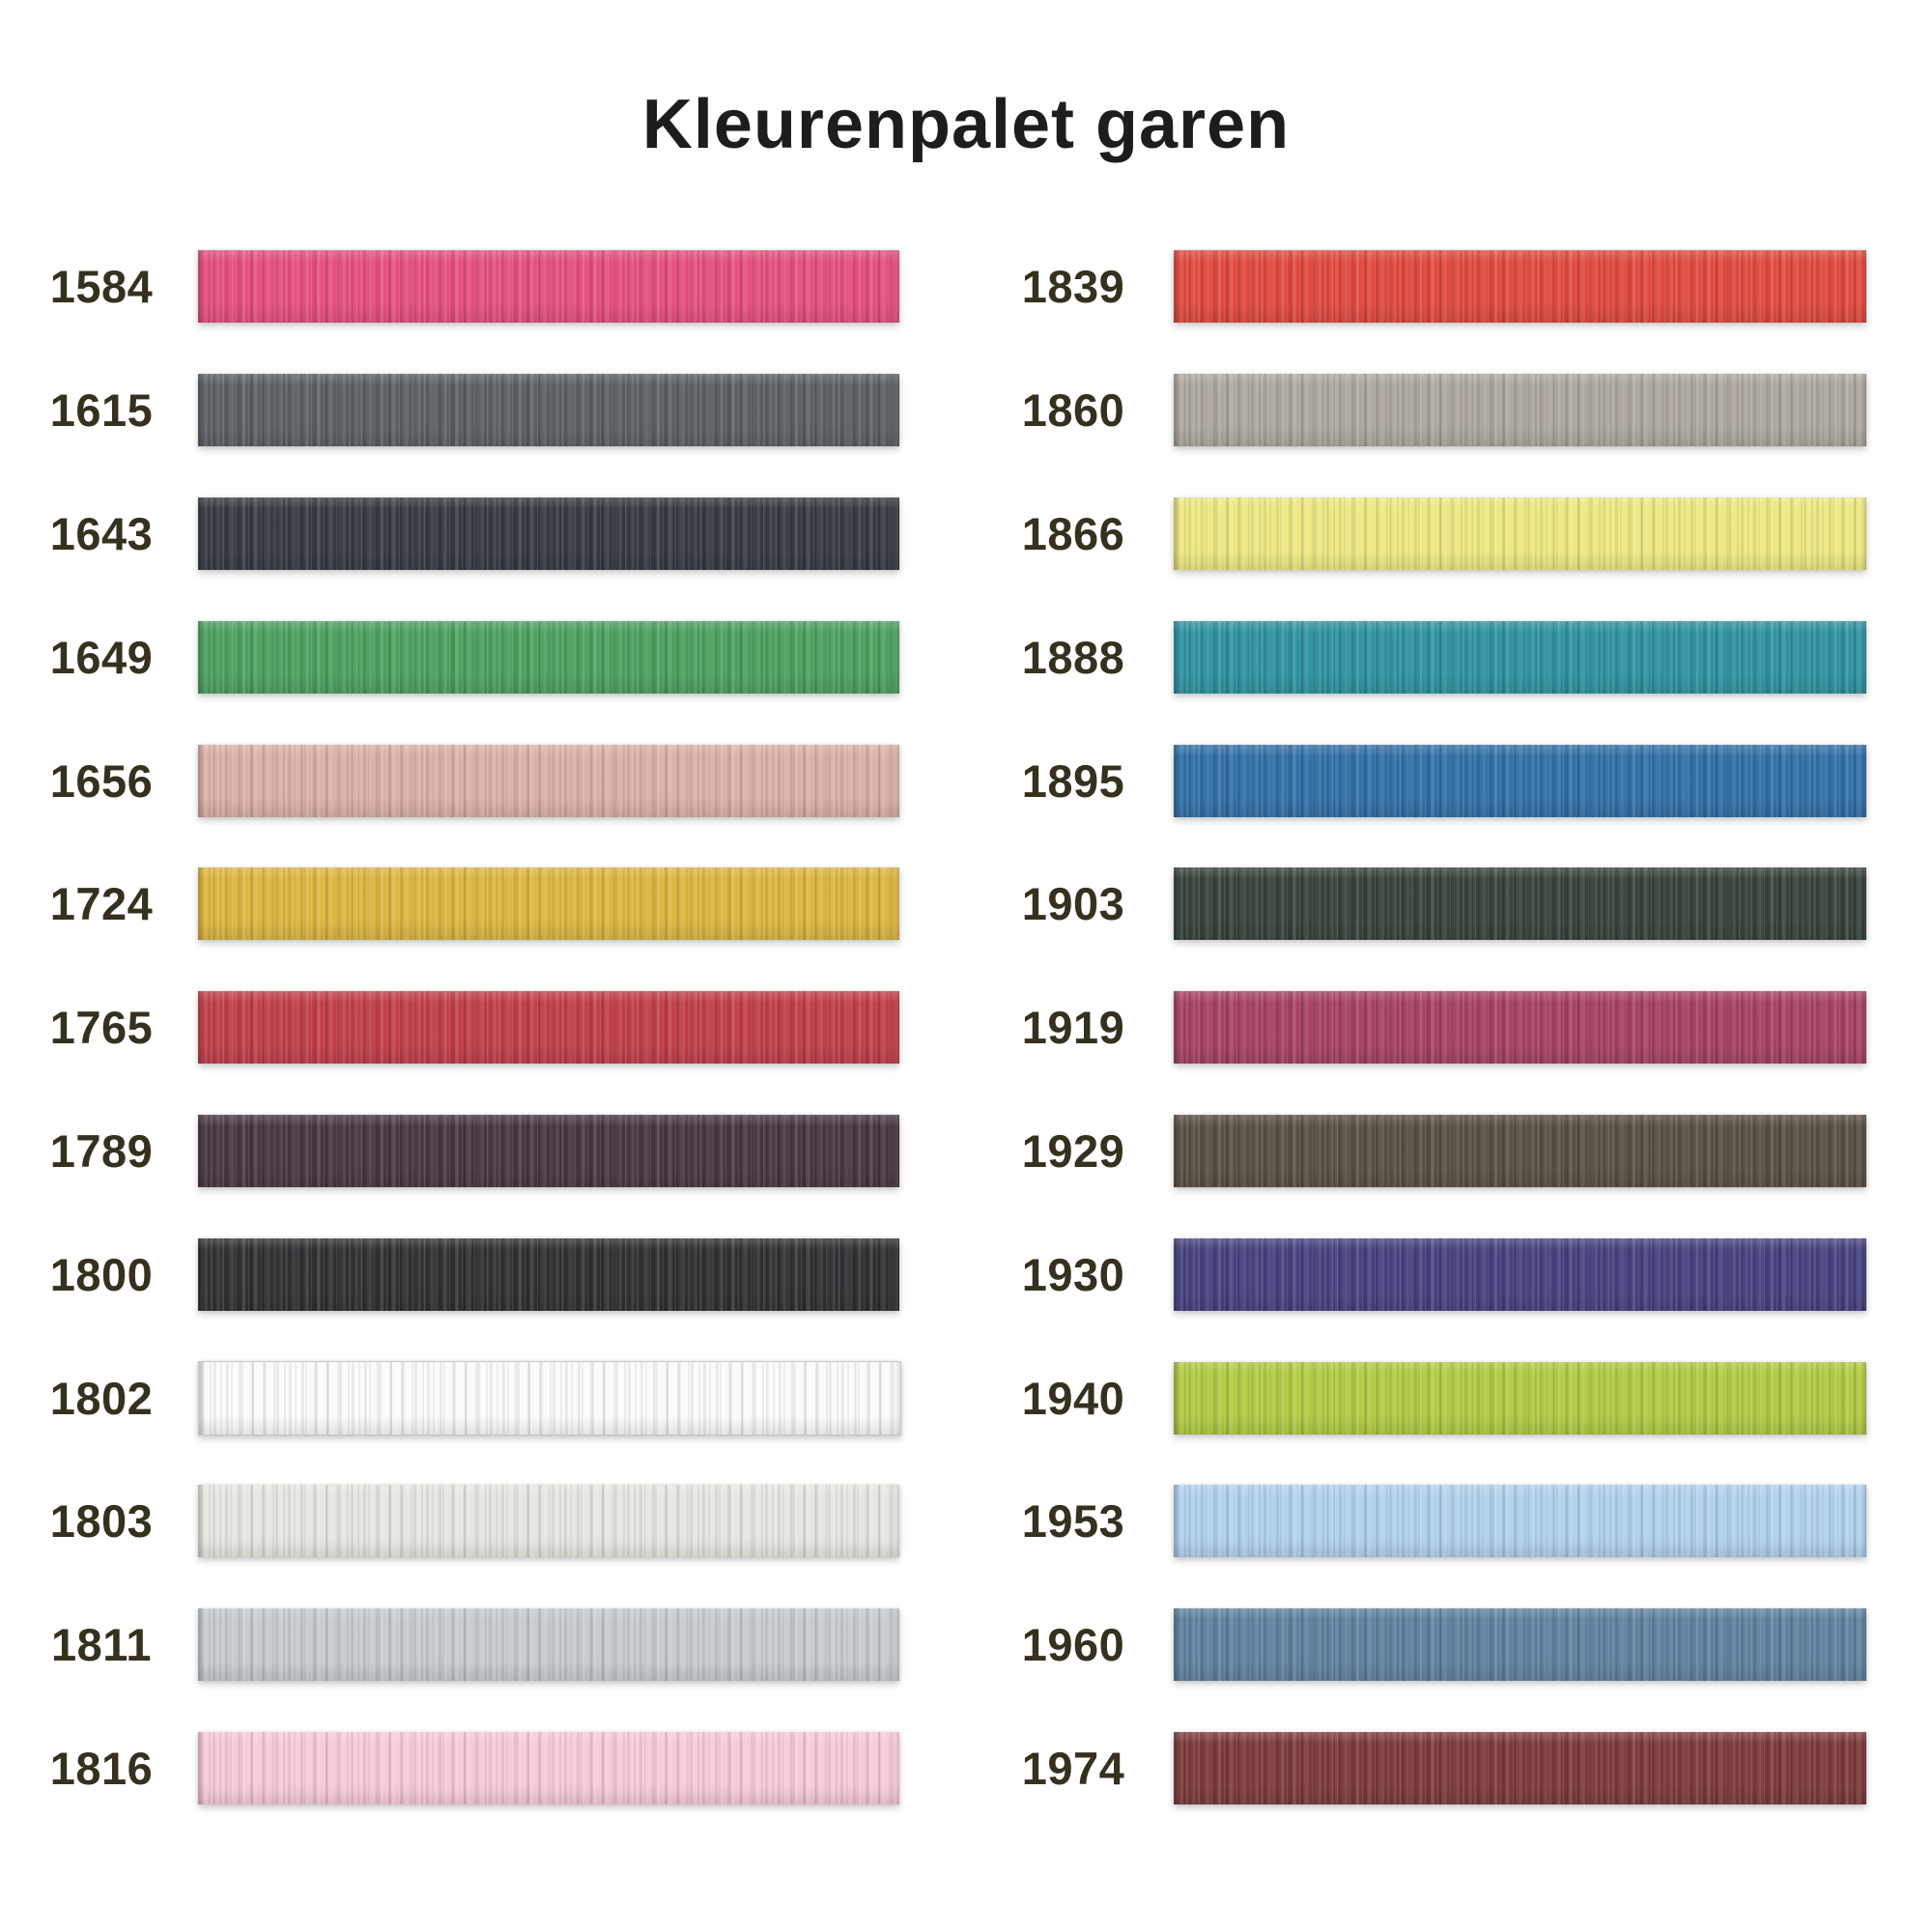 The width and height of the screenshot is (1932, 1932). Describe the element at coordinates (1073, 1645) in the screenshot. I see `color-code-label: 1960` at that location.